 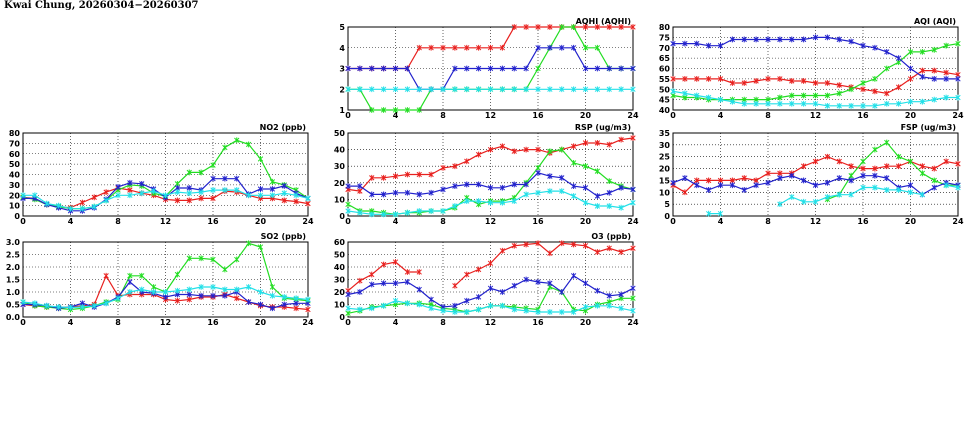 What do you see at coordinates (15, 175) in the screenshot?
I see `y-tick-label: 40` at bounding box center [15, 175].